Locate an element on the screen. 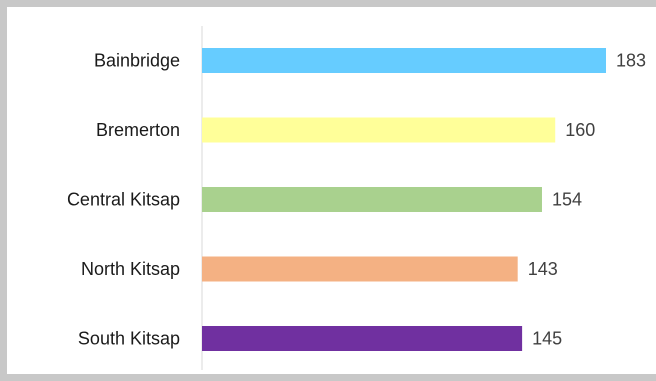  category-label-bainbridge: Bainbridge is located at coordinates (137, 61).